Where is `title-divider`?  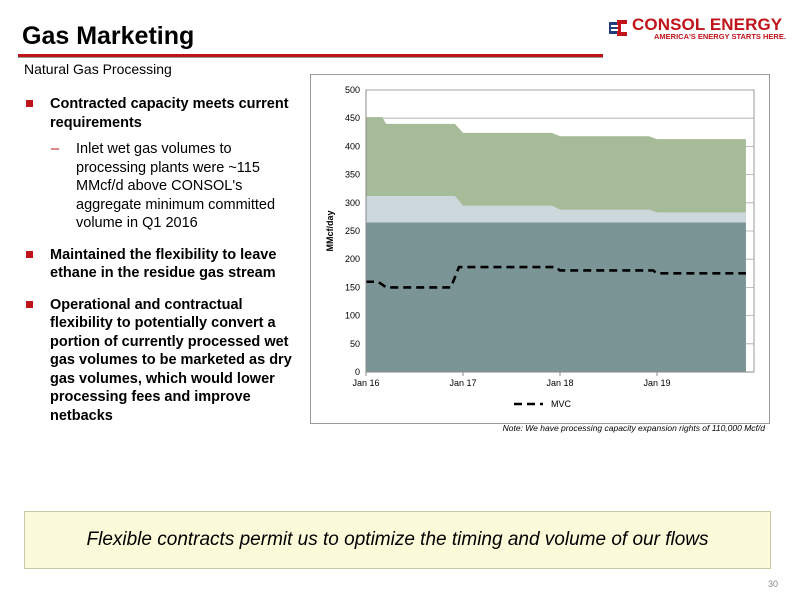 title-divider is located at coordinates (310, 55).